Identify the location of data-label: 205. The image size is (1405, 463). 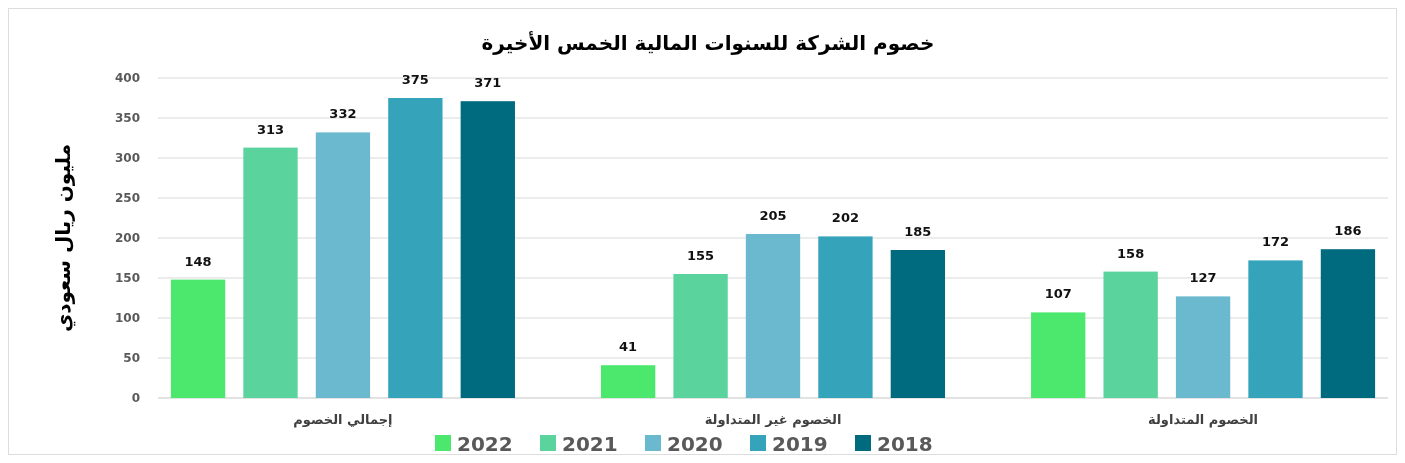
(773, 215).